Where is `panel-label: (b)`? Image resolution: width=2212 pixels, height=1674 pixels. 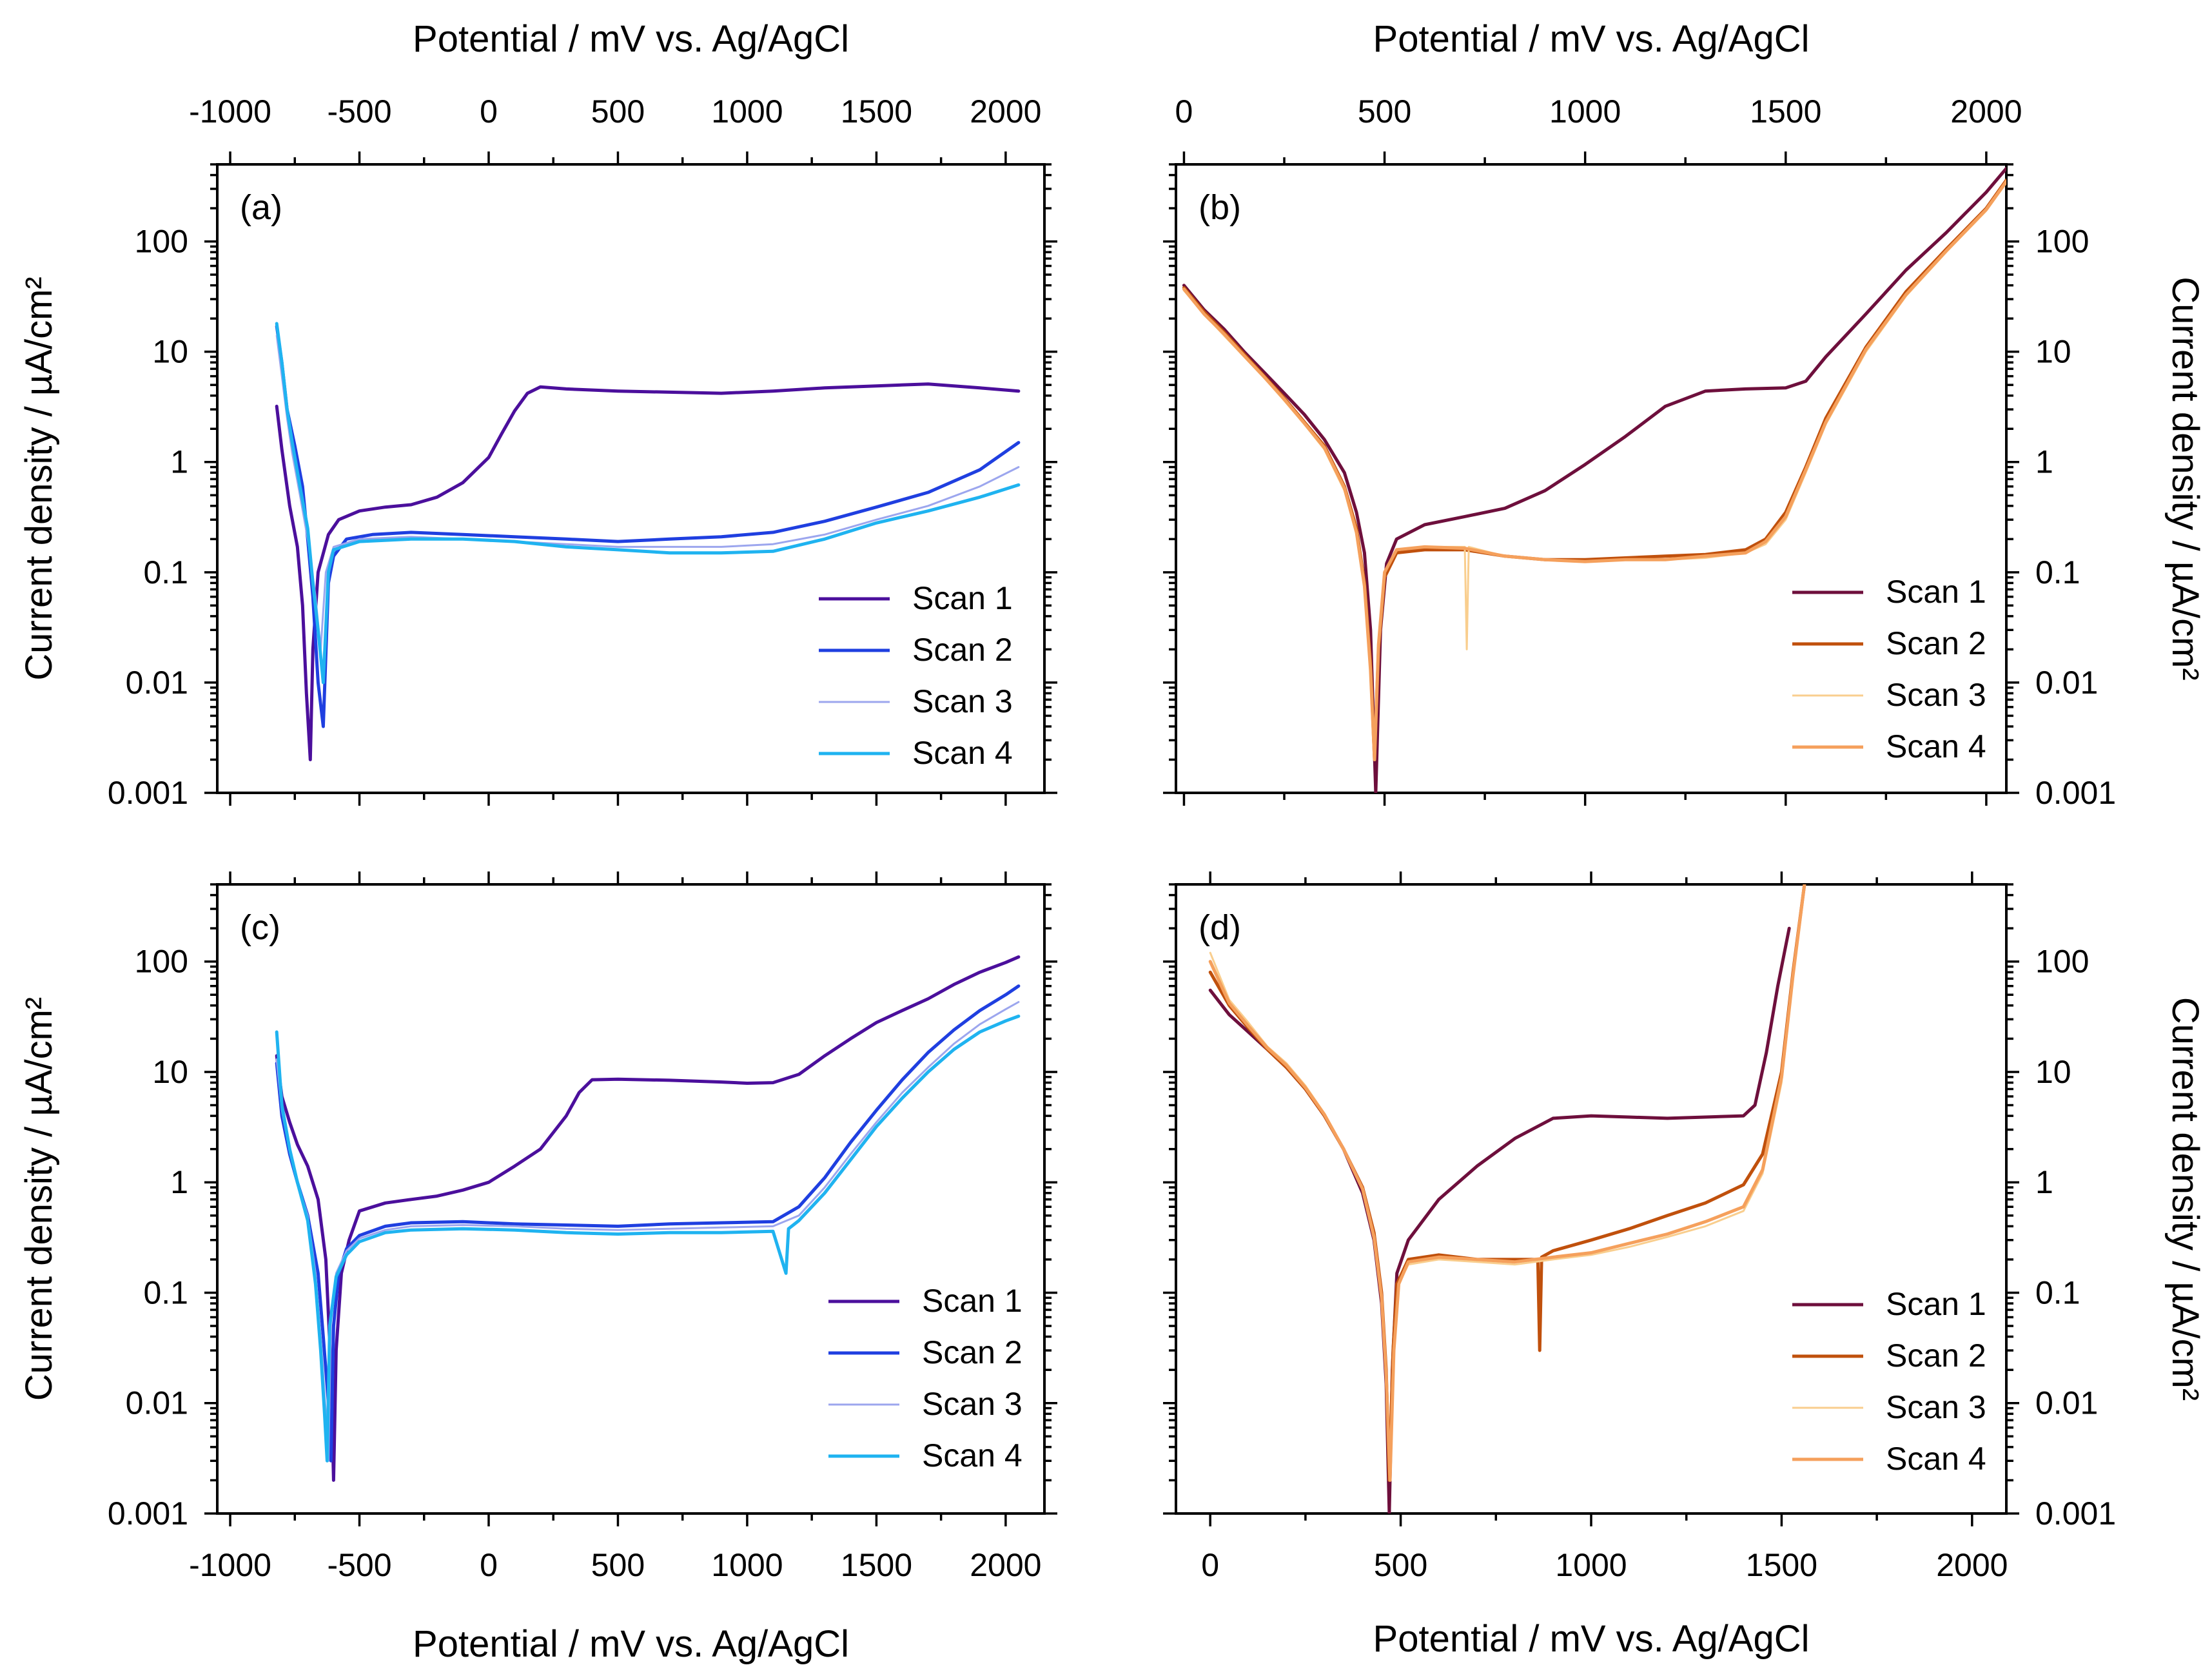 panel-label: (b) is located at coordinates (1220, 208).